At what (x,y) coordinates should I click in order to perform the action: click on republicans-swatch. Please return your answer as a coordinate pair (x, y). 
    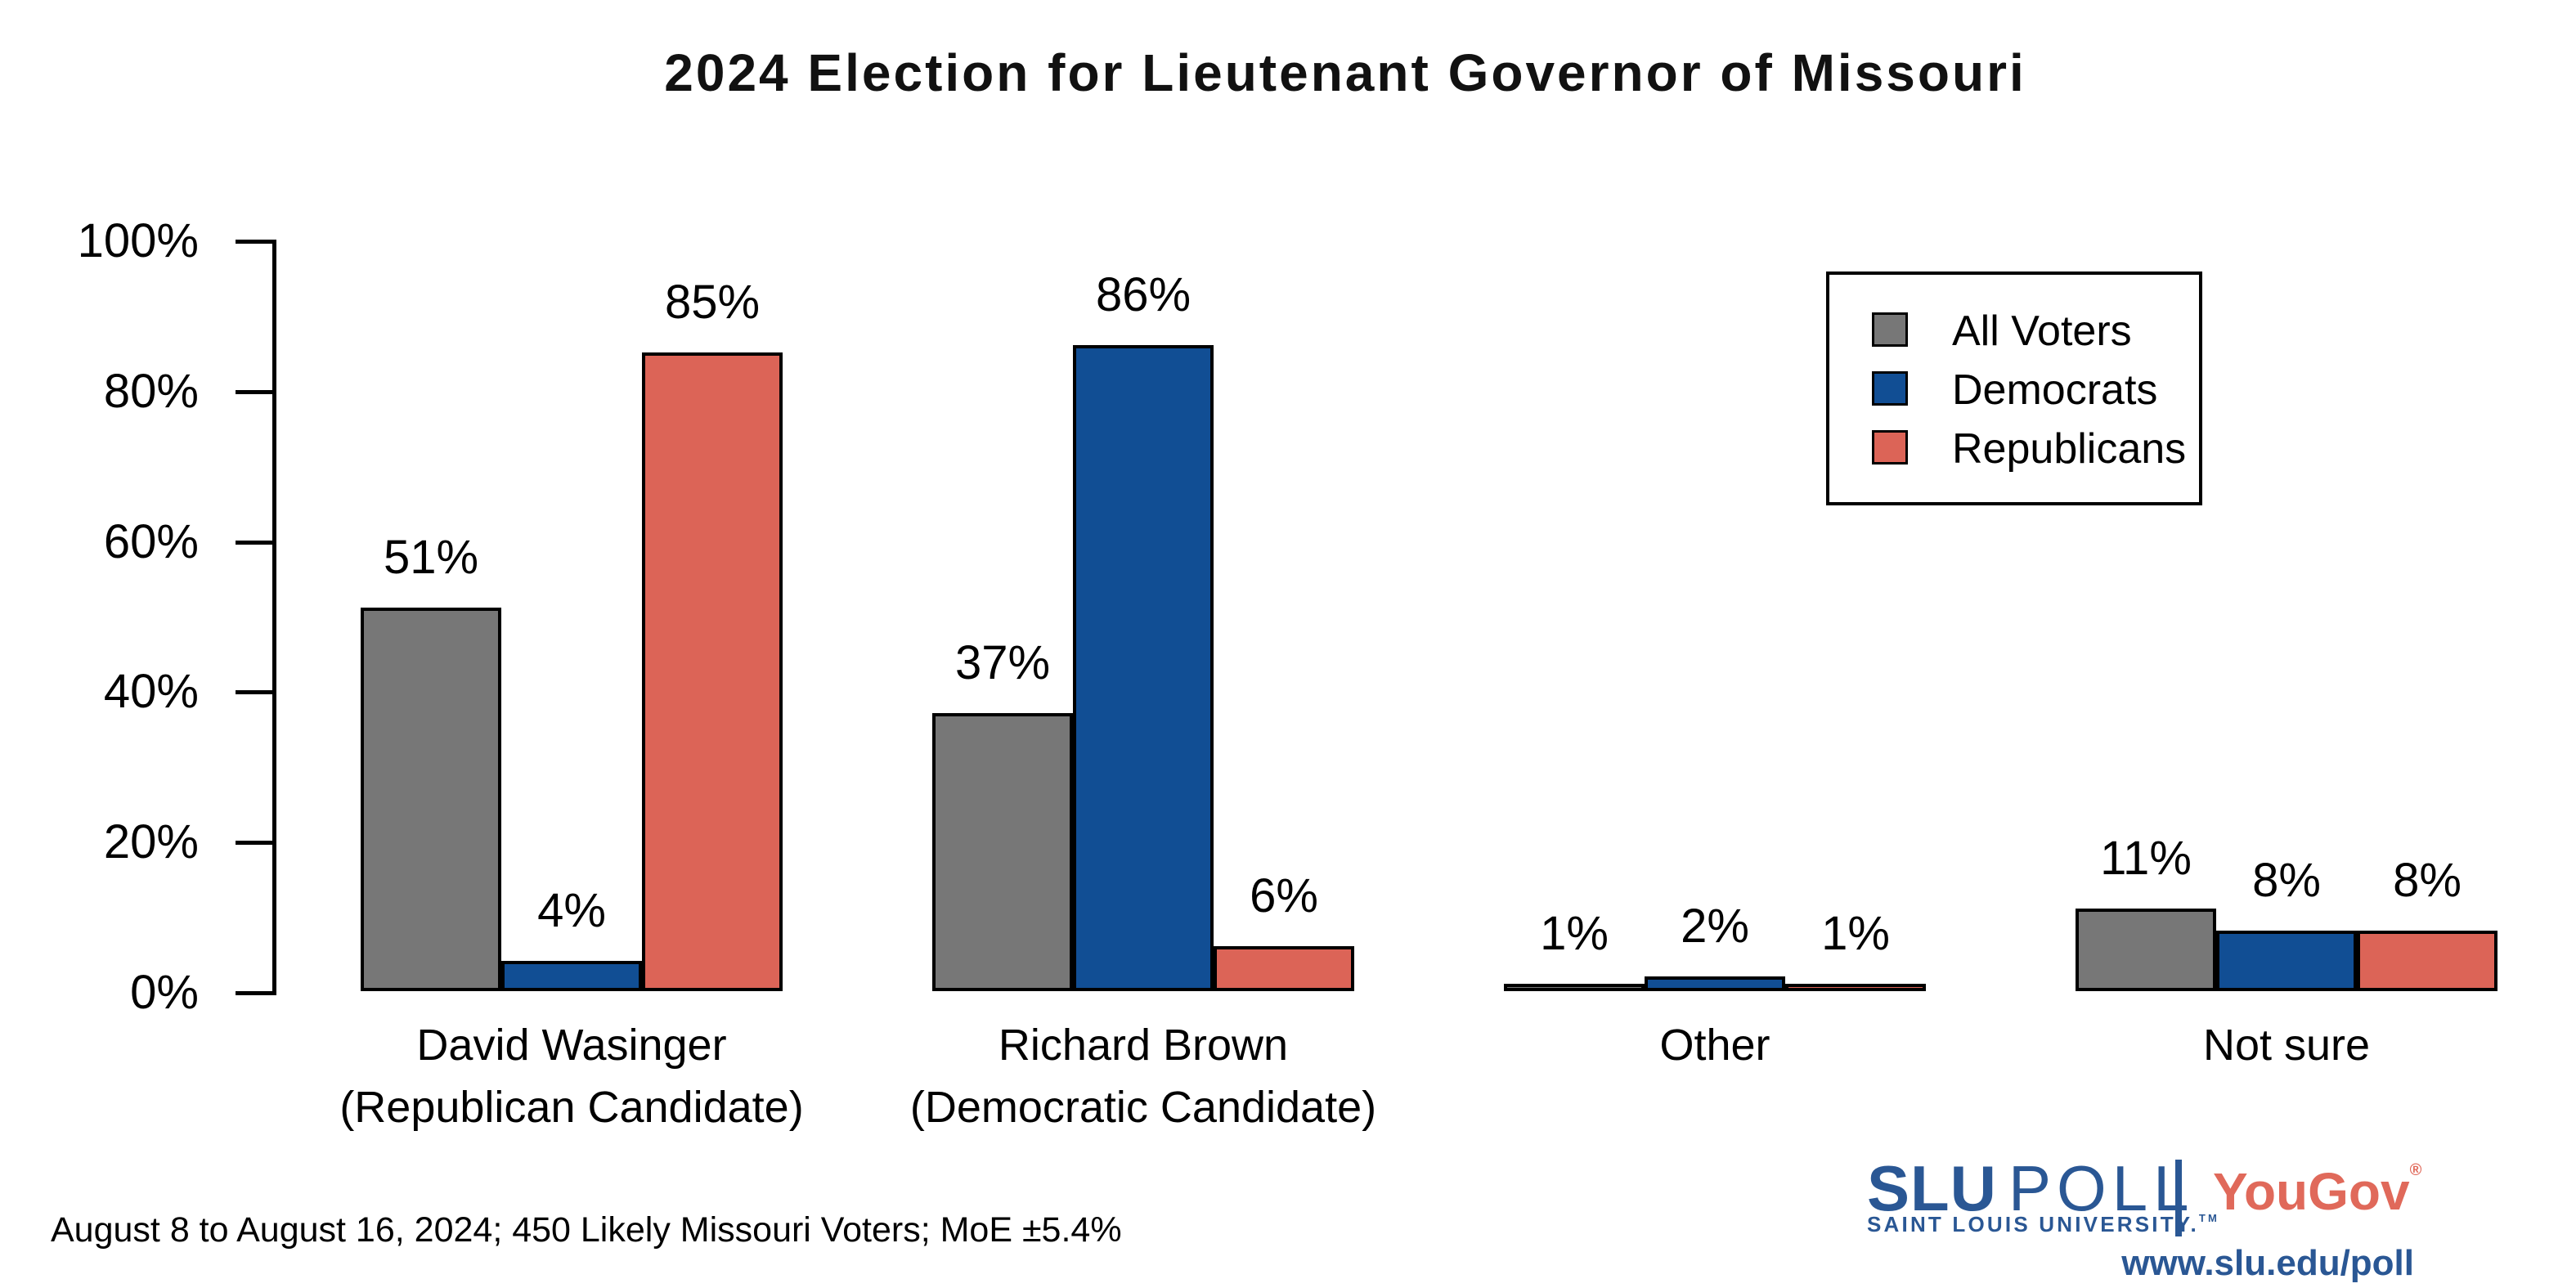
    Looking at the image, I should click on (1890, 447).